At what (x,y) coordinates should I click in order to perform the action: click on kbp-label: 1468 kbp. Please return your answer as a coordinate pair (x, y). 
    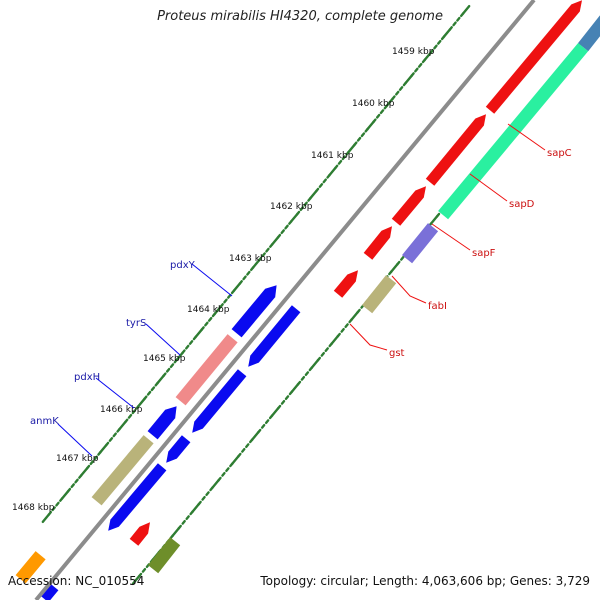
    Looking at the image, I should click on (33, 508).